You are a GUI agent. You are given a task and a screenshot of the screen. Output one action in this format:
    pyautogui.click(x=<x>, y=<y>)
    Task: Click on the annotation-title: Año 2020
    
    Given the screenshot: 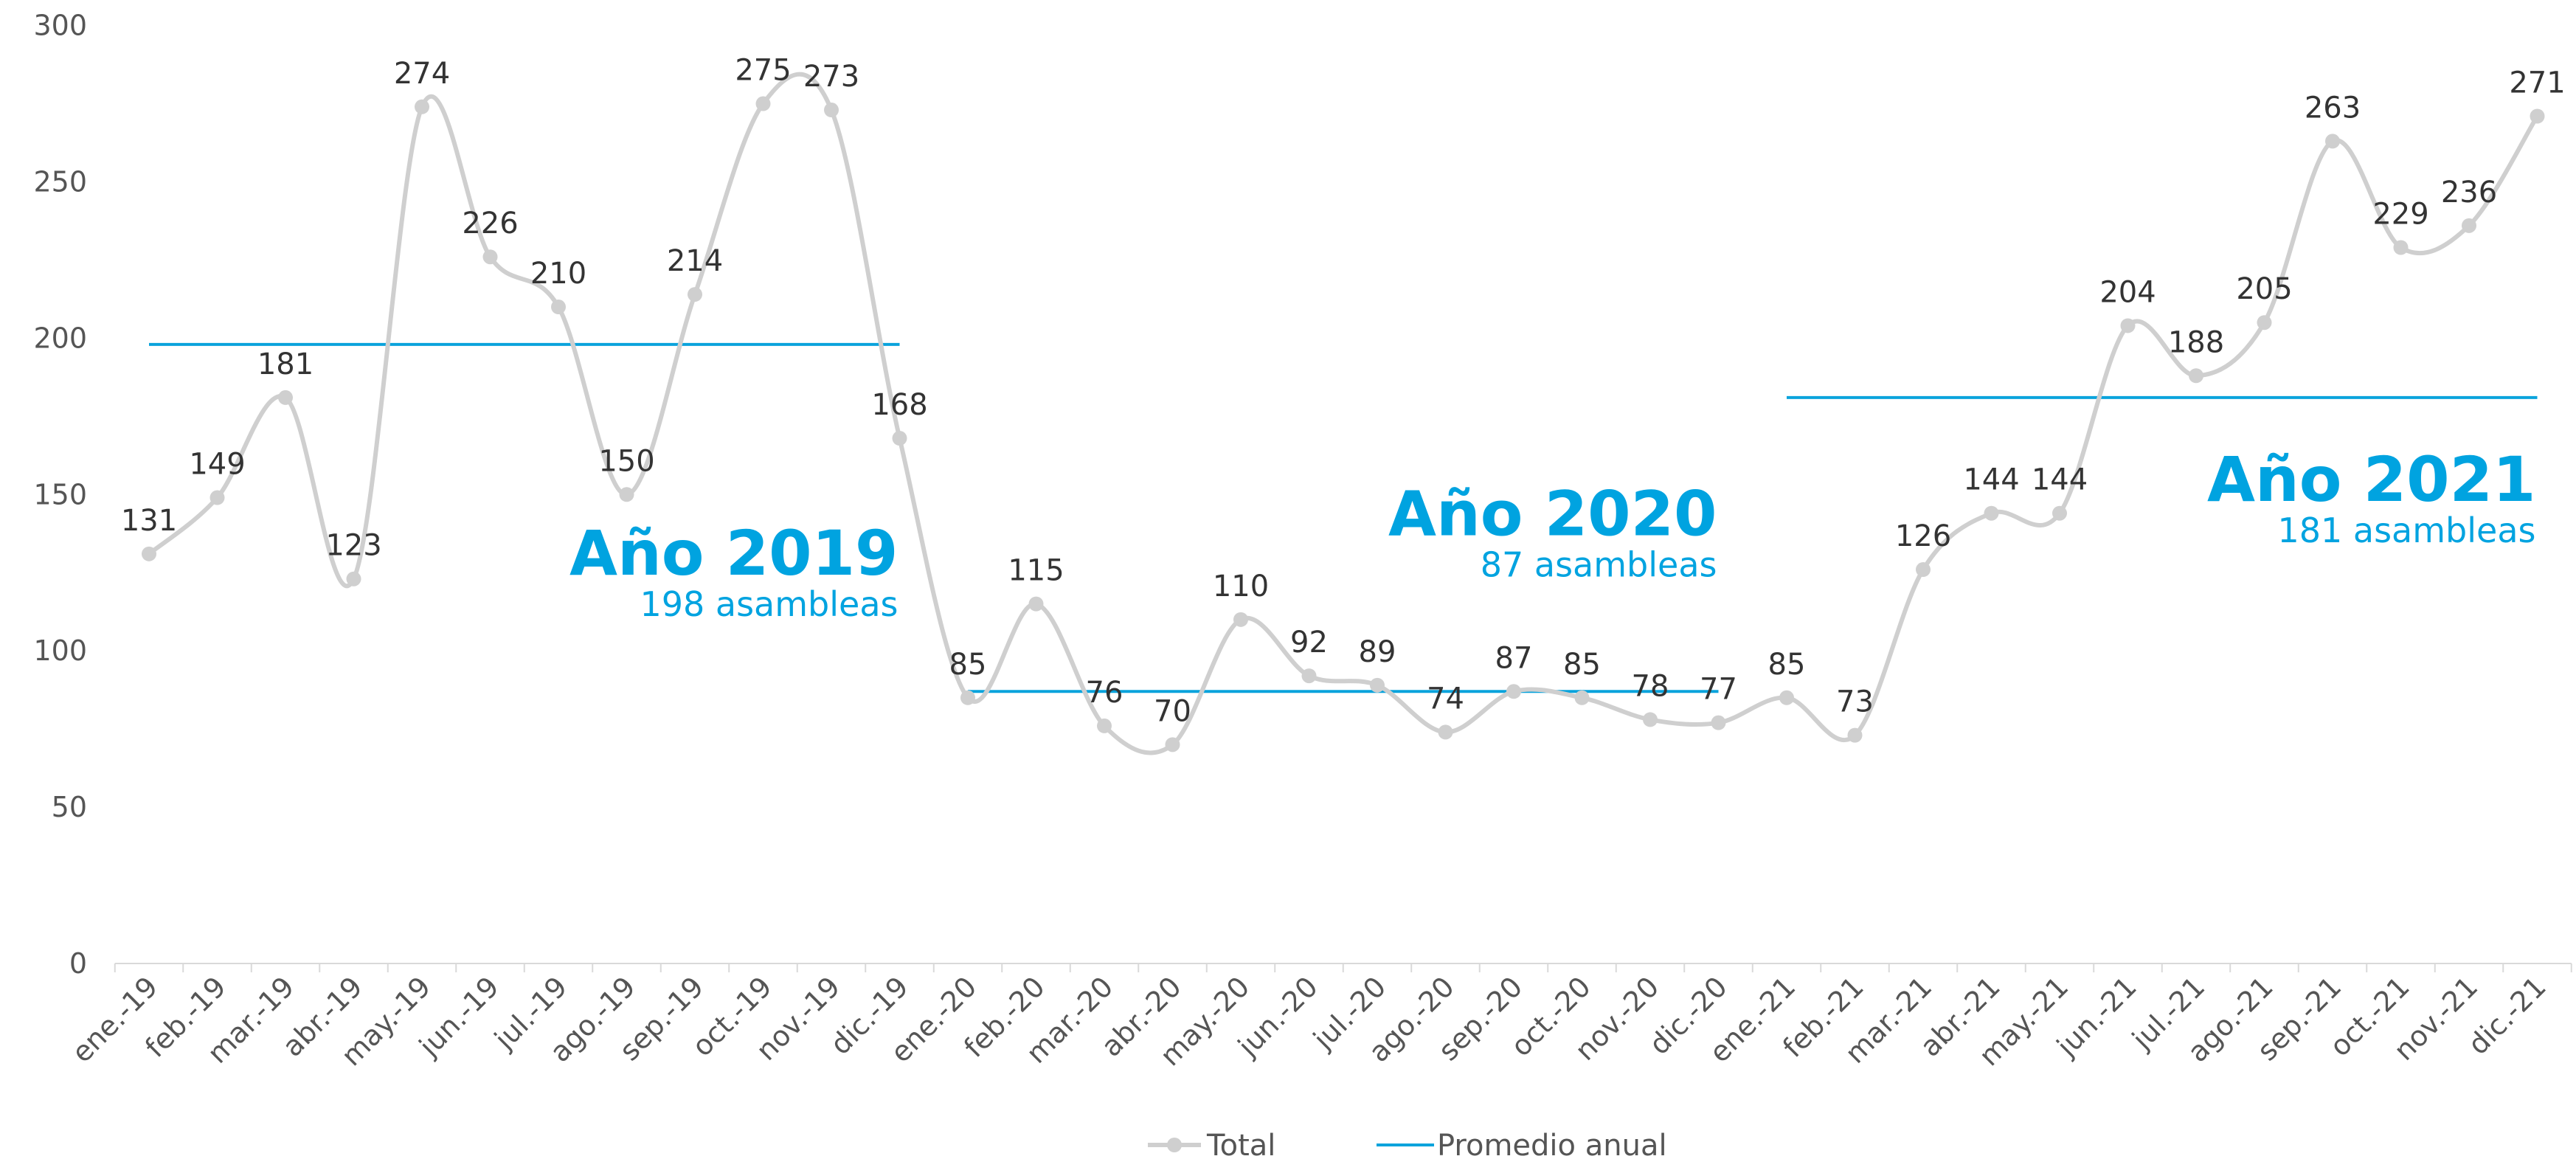 What is the action you would take?
    pyautogui.click(x=1553, y=513)
    